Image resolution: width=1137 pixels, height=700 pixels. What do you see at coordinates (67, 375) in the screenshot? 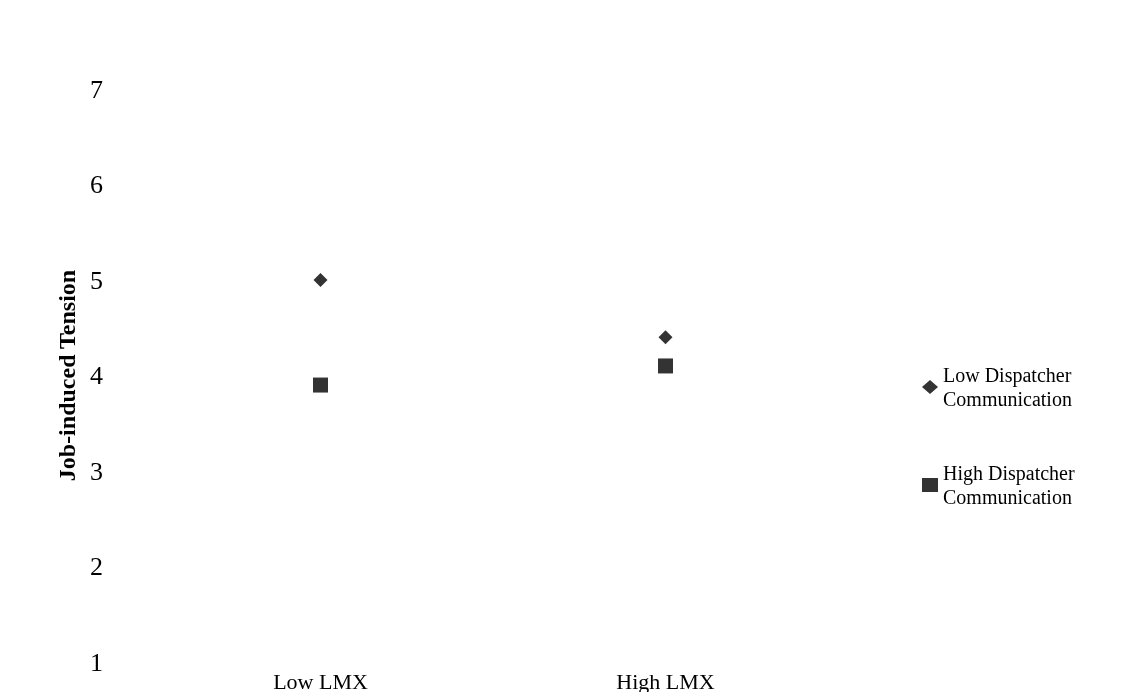
I see `y-axis-title: Job-induced Tension` at bounding box center [67, 375].